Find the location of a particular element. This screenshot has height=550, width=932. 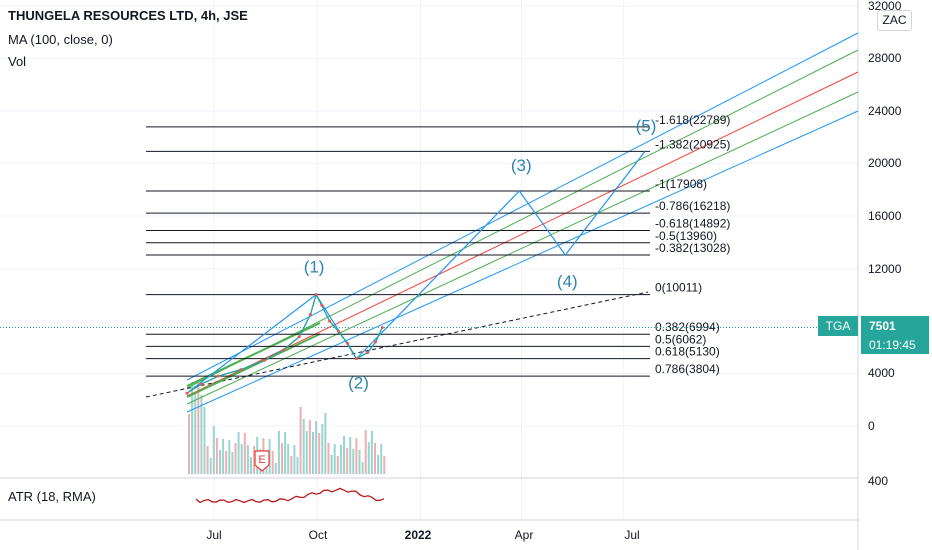

elliott-wave-label: (5) is located at coordinates (646, 125).